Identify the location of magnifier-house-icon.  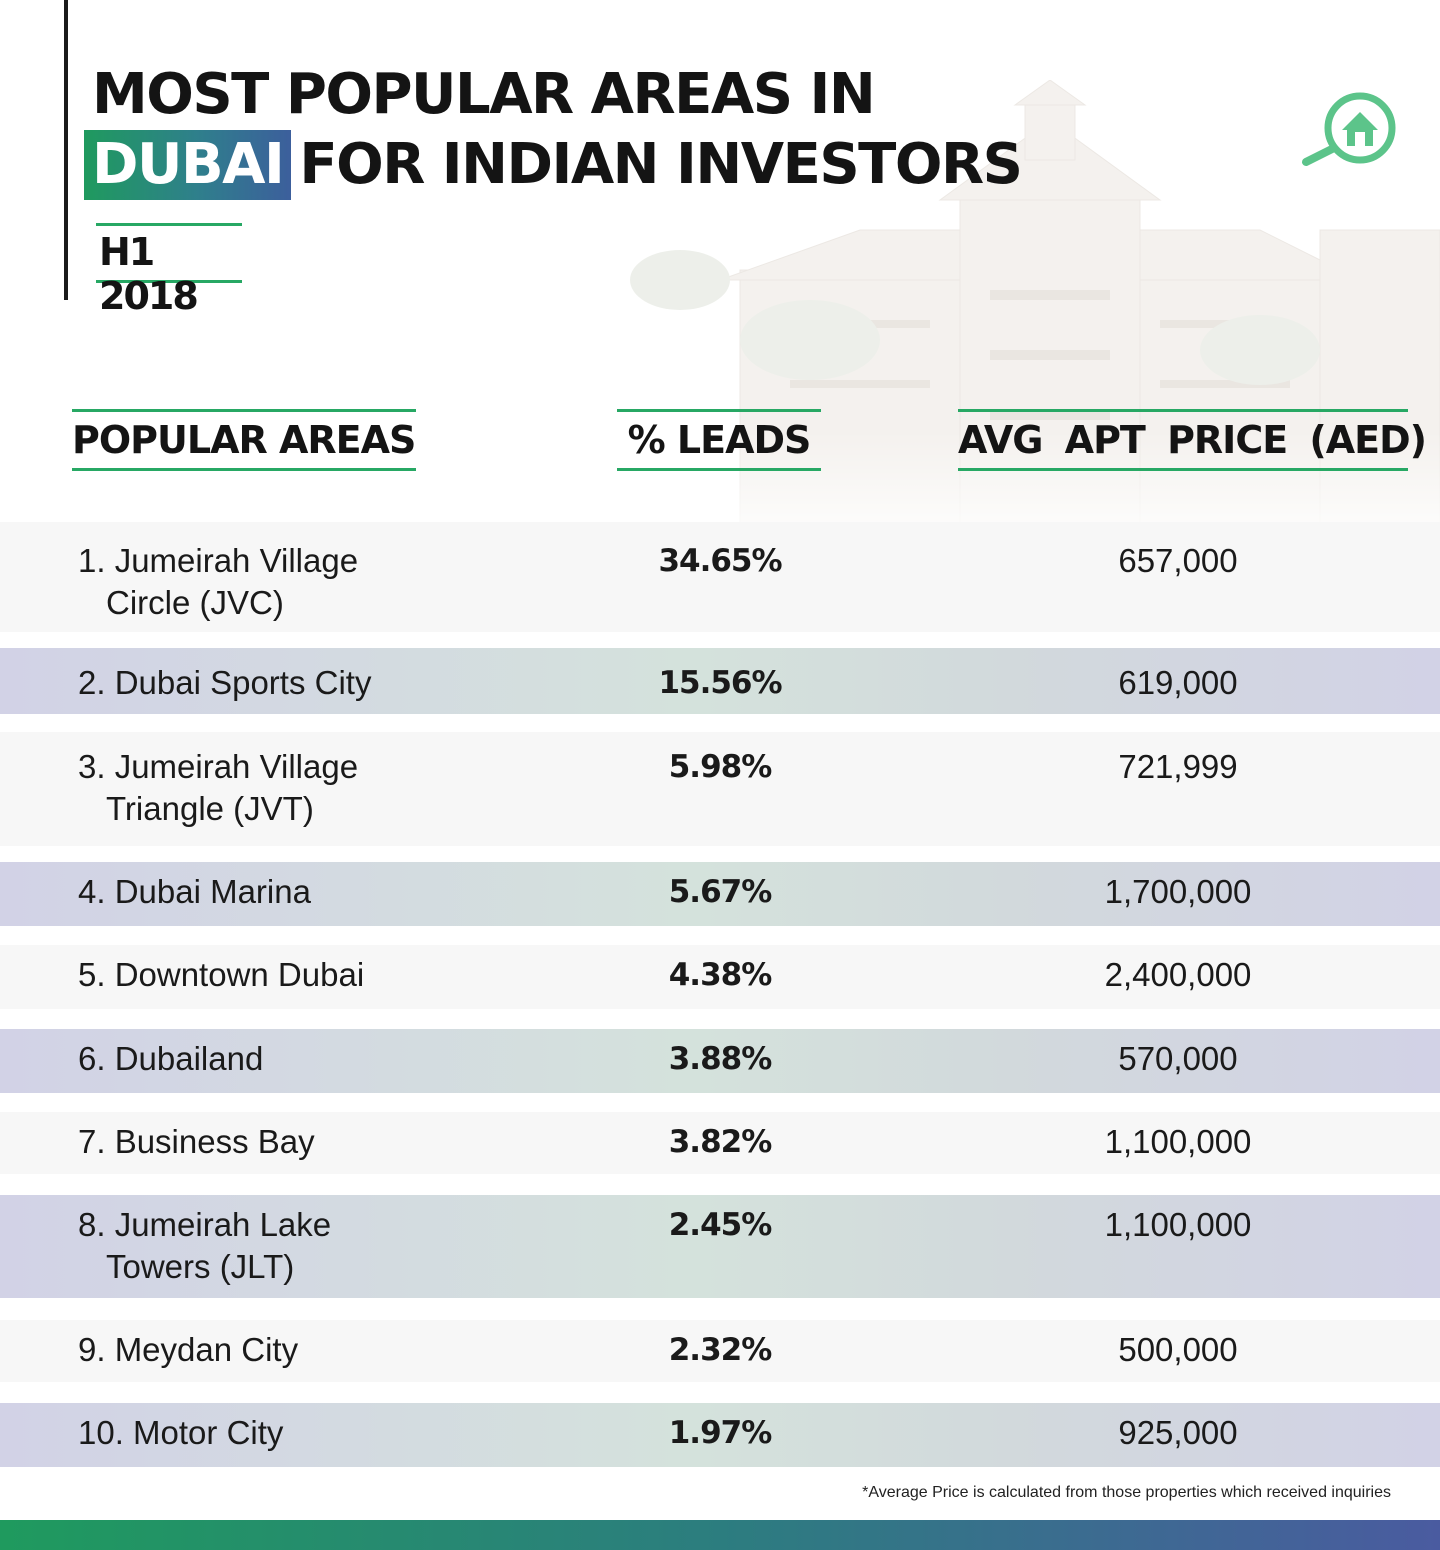
(1352, 129).